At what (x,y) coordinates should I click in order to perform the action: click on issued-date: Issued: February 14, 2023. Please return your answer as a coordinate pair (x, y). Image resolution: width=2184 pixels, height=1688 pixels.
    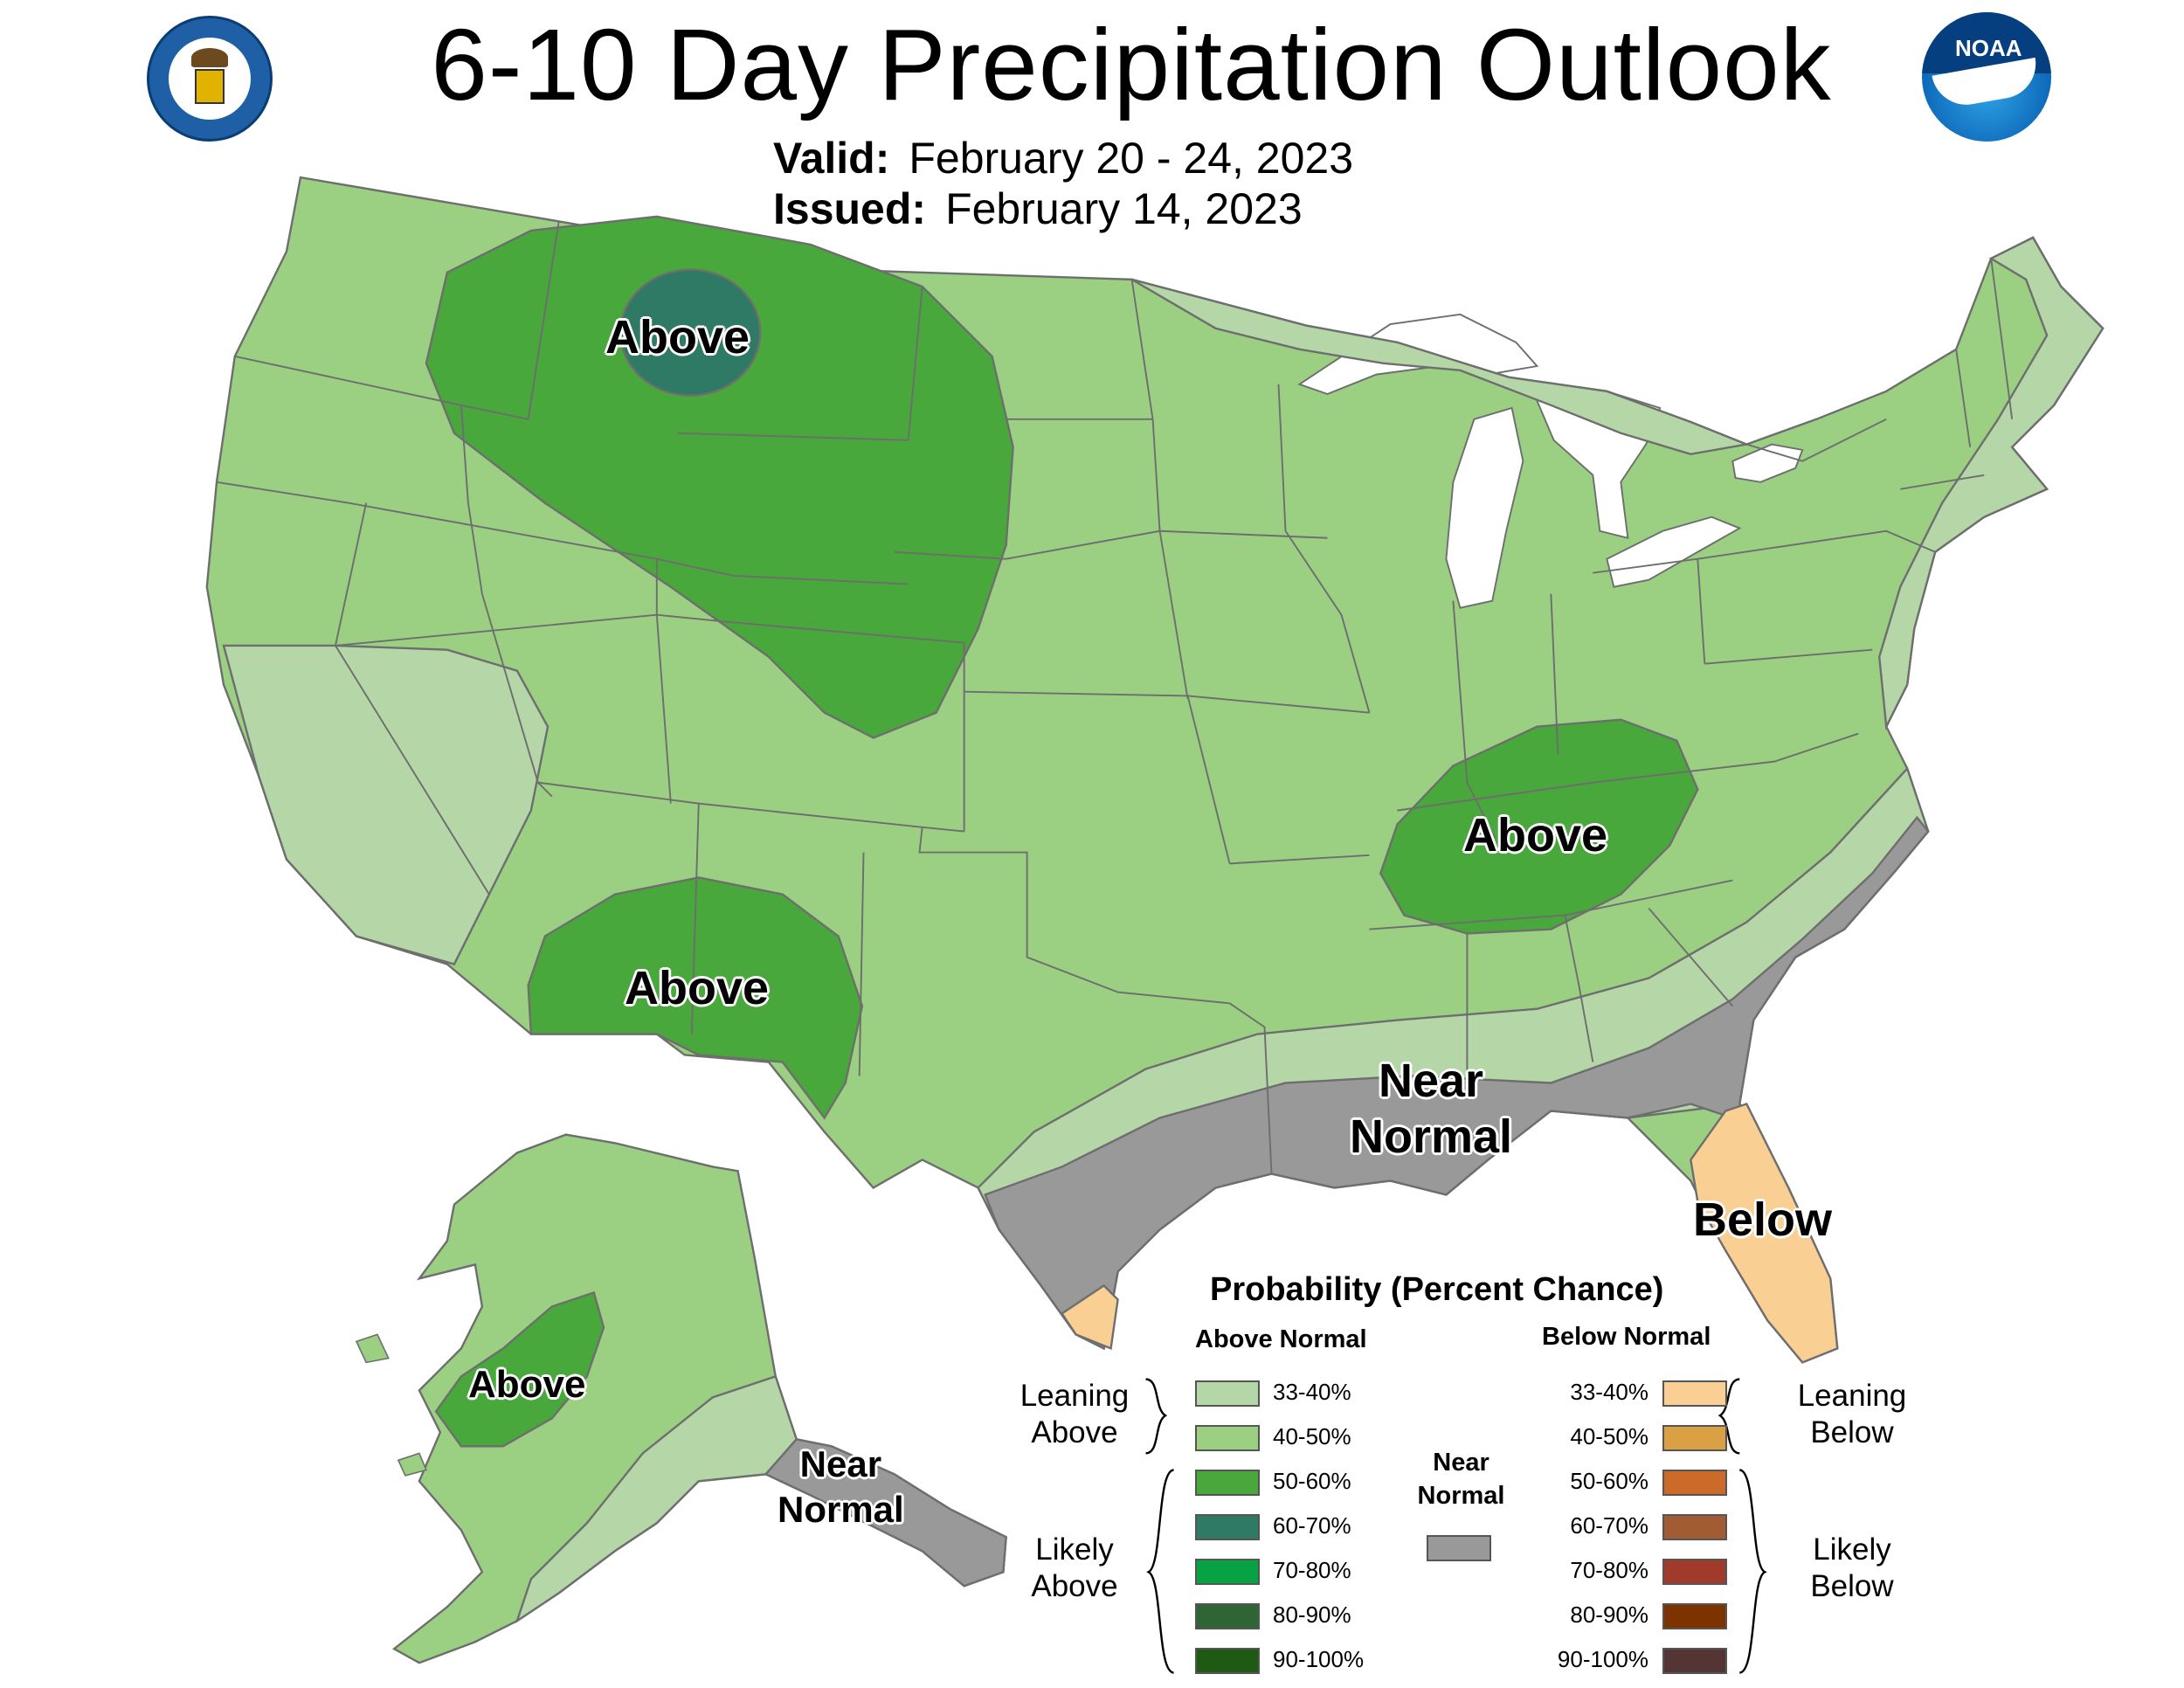
    Looking at the image, I should click on (1038, 208).